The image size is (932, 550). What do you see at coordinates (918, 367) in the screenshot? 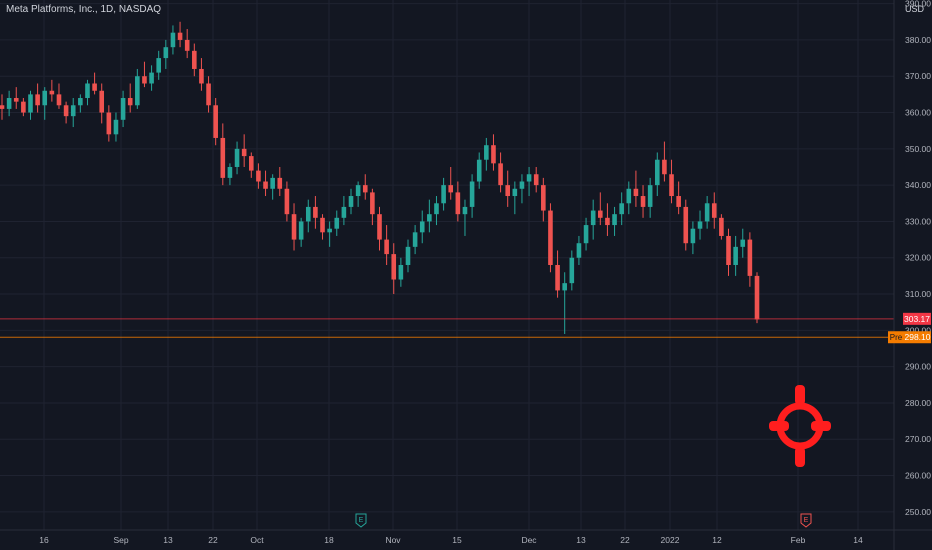
I see `price-tick-label: 290.00` at bounding box center [918, 367].